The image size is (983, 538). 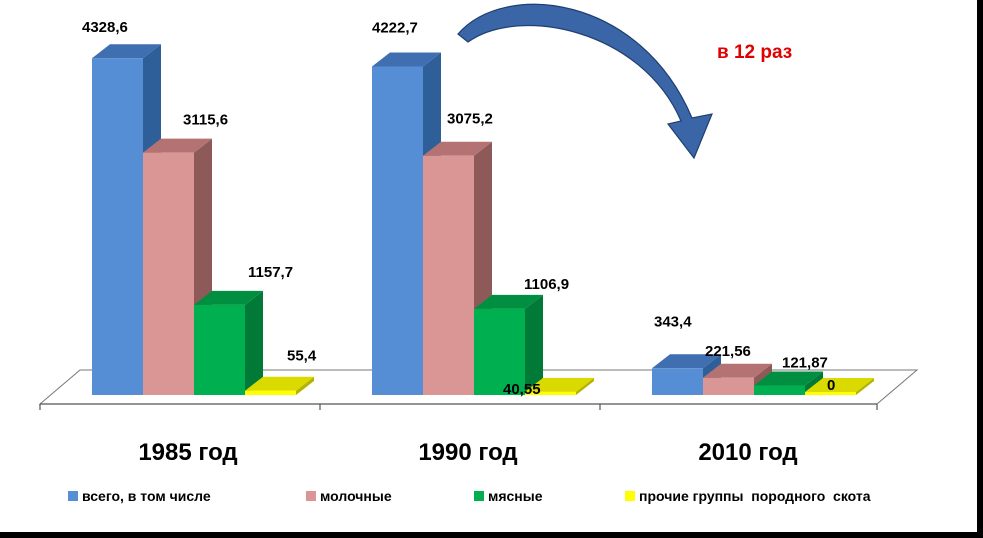 I want to click on legend-item: мясные, so click(x=508, y=496).